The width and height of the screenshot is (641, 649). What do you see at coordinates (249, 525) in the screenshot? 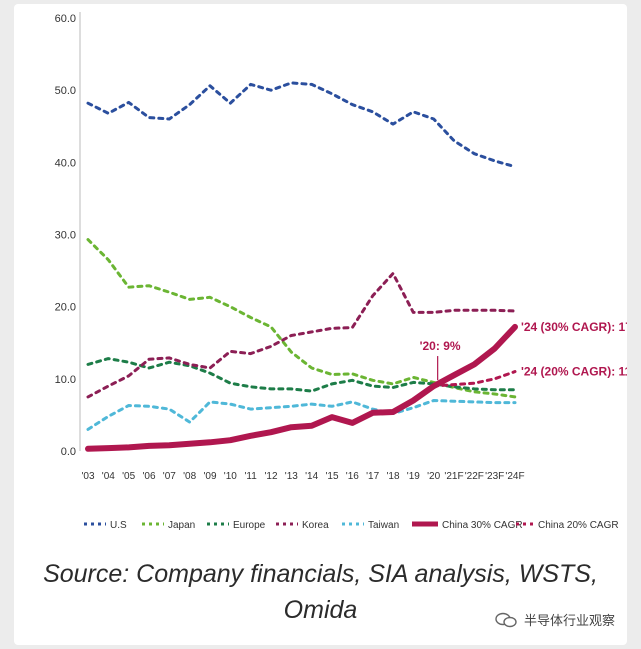
I see `legend-label: Europe` at bounding box center [249, 525].